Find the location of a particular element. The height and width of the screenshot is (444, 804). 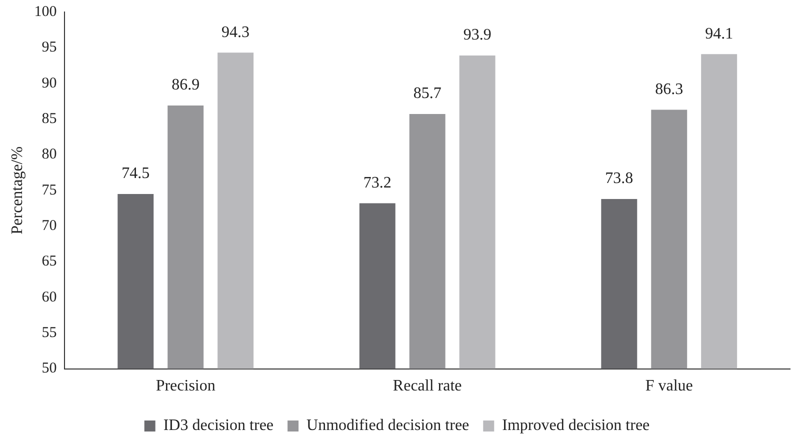

y-tick-label: 100 is located at coordinates (45, 12).